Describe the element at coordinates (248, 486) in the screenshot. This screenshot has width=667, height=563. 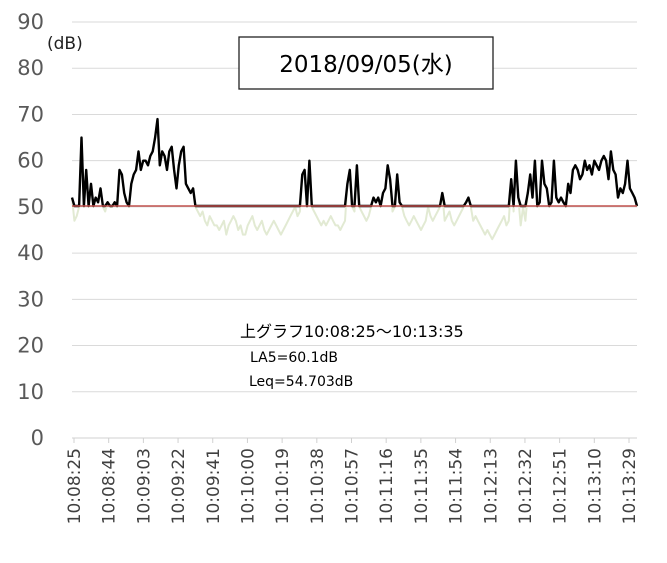
I see `x-tick-label: 10:10:00` at that location.